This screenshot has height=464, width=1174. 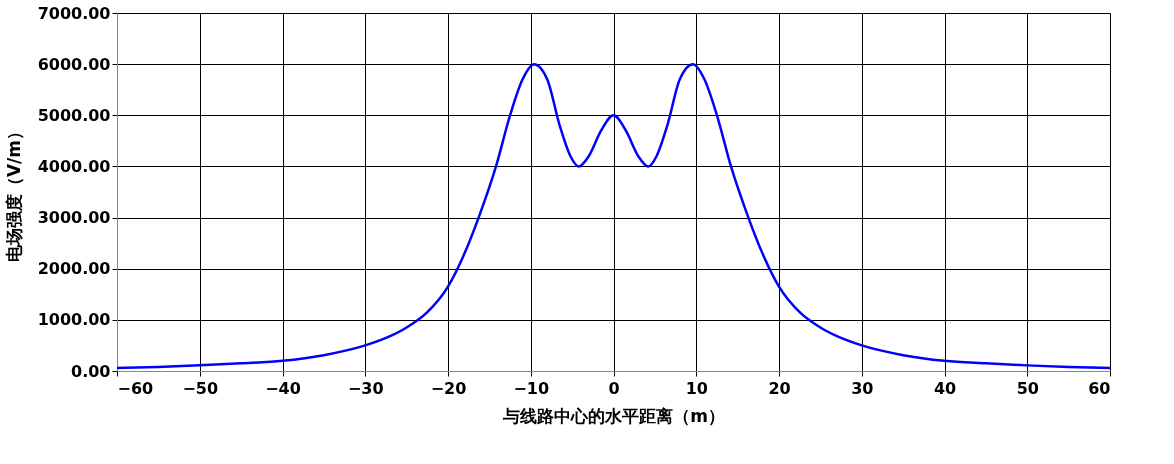 I want to click on x-tick-label: 60, so click(x=1099, y=388).